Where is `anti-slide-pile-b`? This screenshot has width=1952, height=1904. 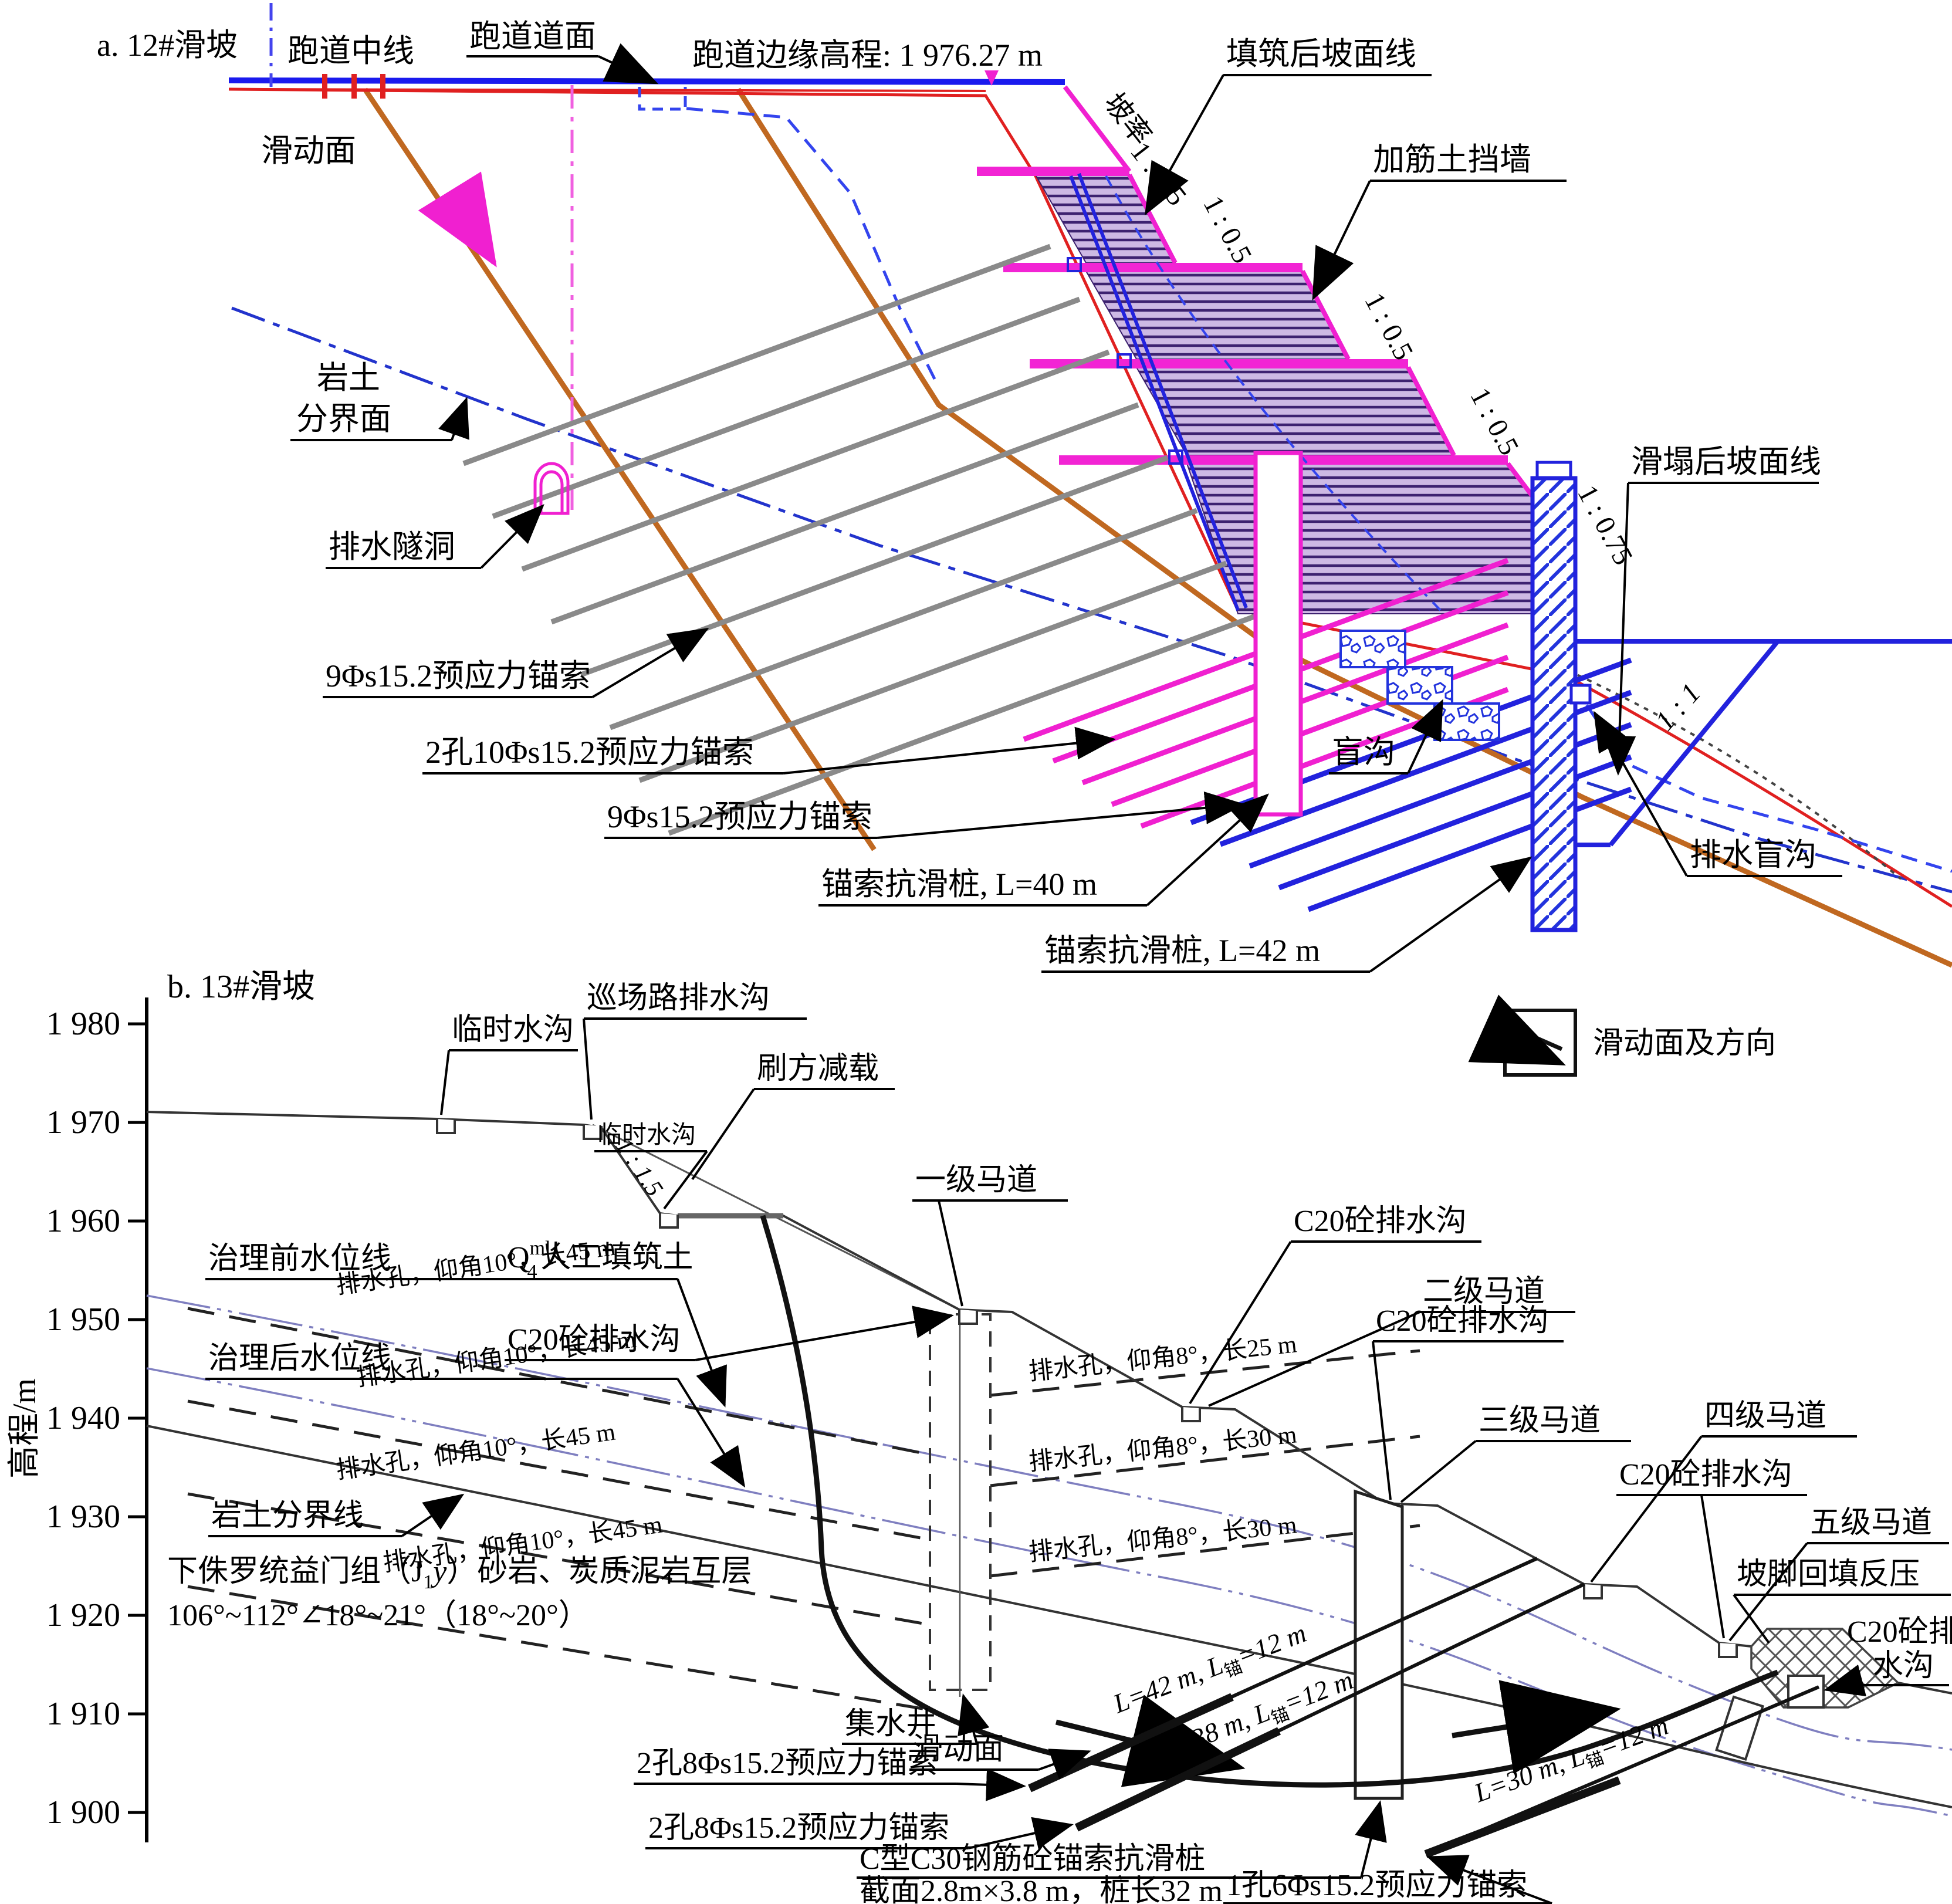 anti-slide-pile-b is located at coordinates (1379, 1644).